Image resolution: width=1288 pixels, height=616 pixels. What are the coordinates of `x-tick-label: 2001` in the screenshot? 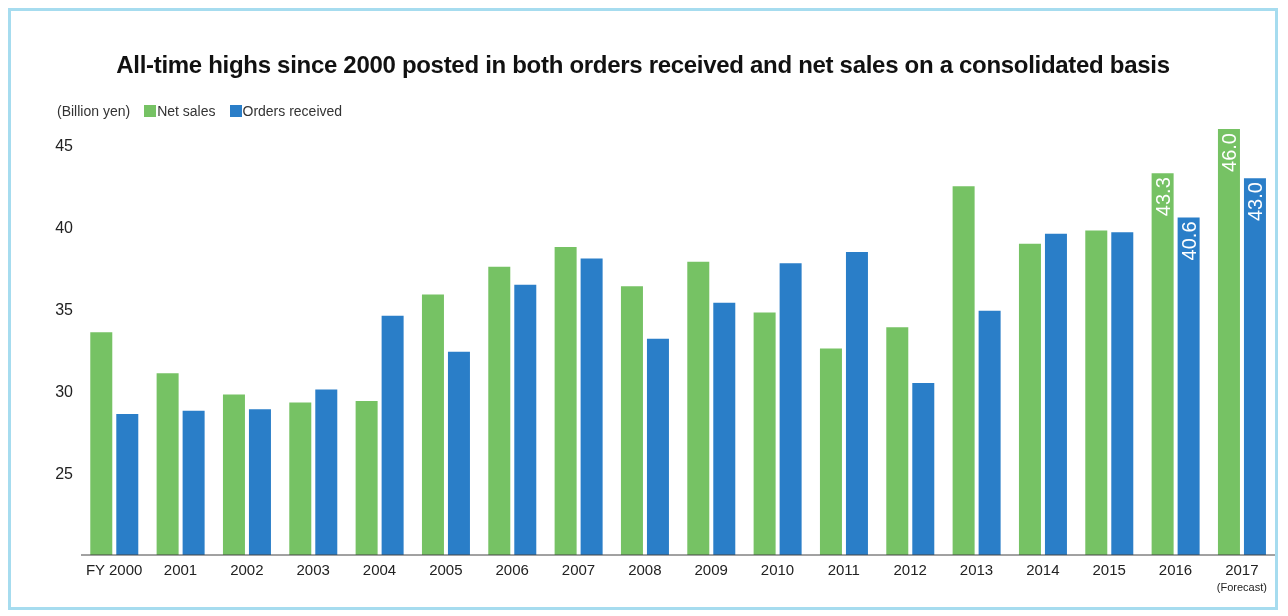 It's located at (180, 569).